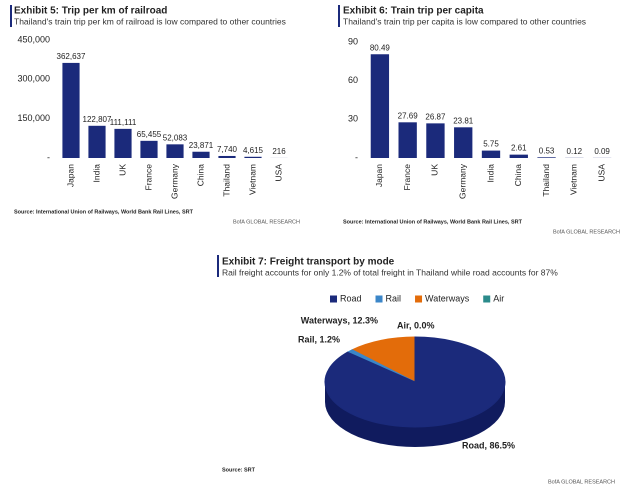 This screenshot has height=492, width=624. I want to click on value-label: 0.53, so click(547, 150).